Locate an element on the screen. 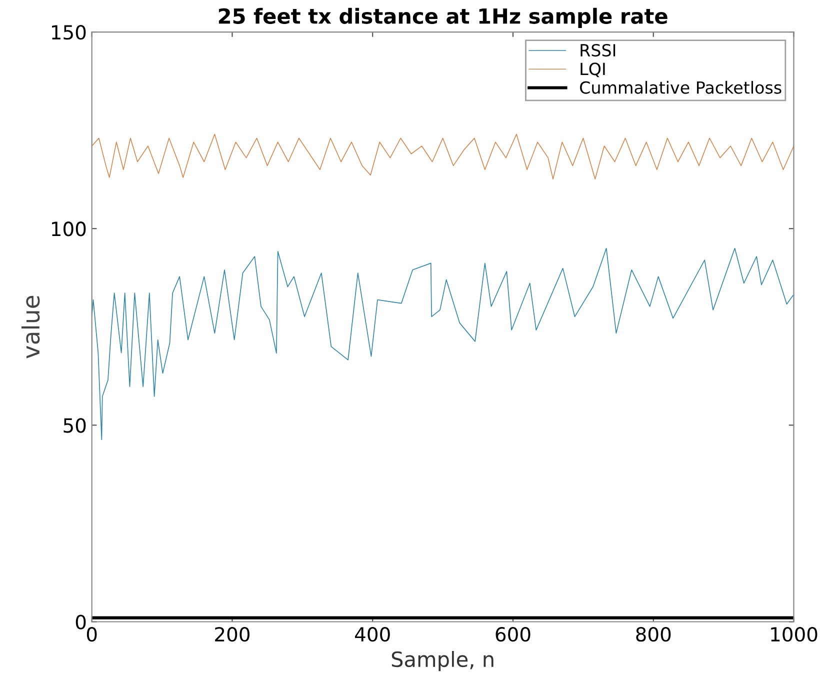  x-tick-label: 400 is located at coordinates (372, 634).